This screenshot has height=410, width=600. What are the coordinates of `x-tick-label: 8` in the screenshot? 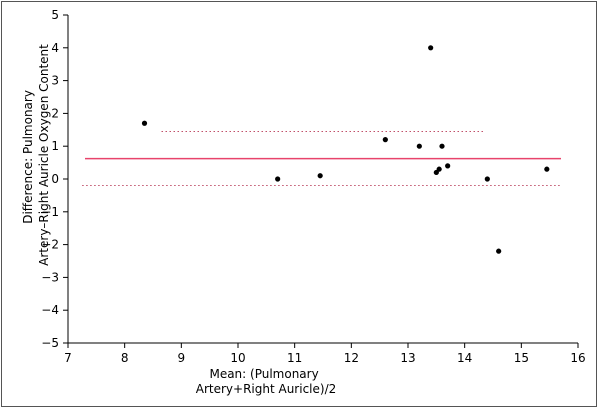 It's located at (125, 358).